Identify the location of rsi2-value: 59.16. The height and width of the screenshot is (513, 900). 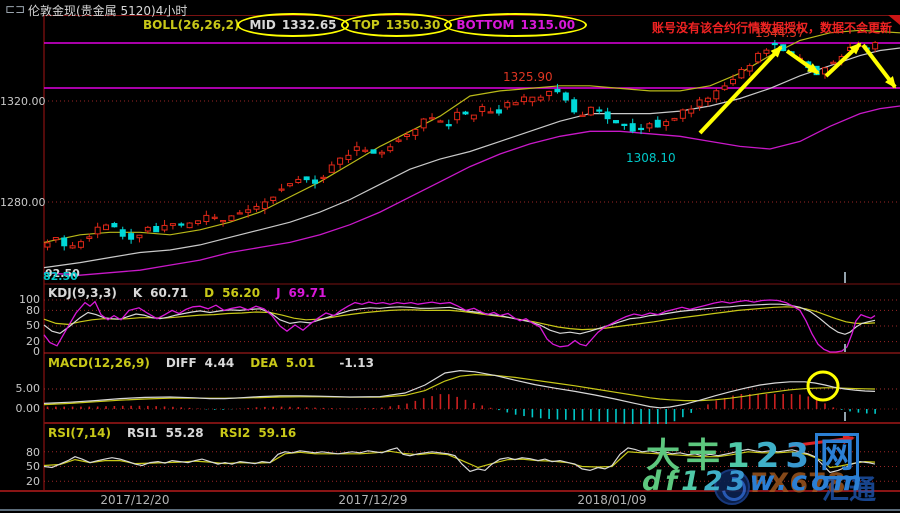
(277, 433).